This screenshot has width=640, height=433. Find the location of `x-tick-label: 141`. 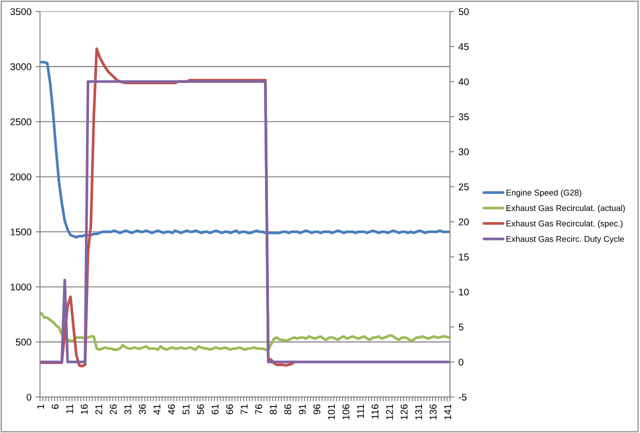

x-tick-label: 141 is located at coordinates (448, 412).